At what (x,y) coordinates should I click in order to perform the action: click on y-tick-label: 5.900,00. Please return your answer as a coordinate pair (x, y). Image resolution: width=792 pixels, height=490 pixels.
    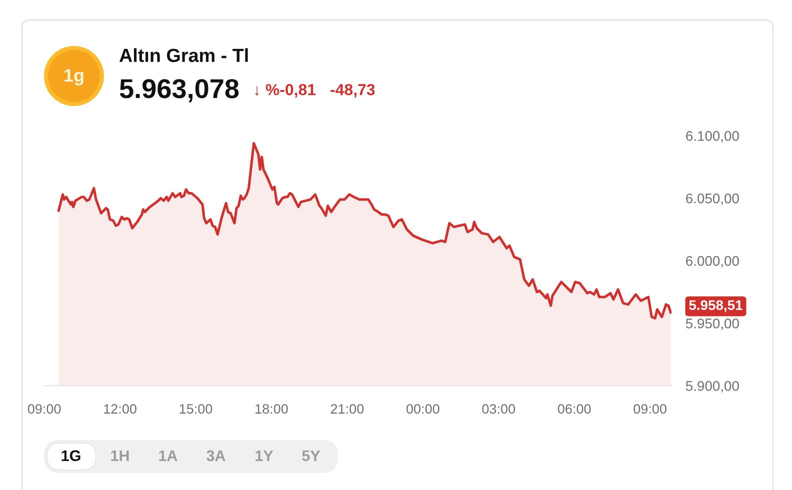
    Looking at the image, I should click on (712, 387).